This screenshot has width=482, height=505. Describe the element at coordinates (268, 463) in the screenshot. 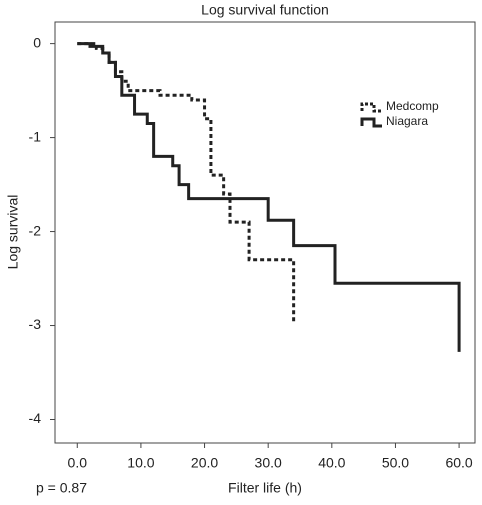

I see `x-tick-label: 30.0` at that location.